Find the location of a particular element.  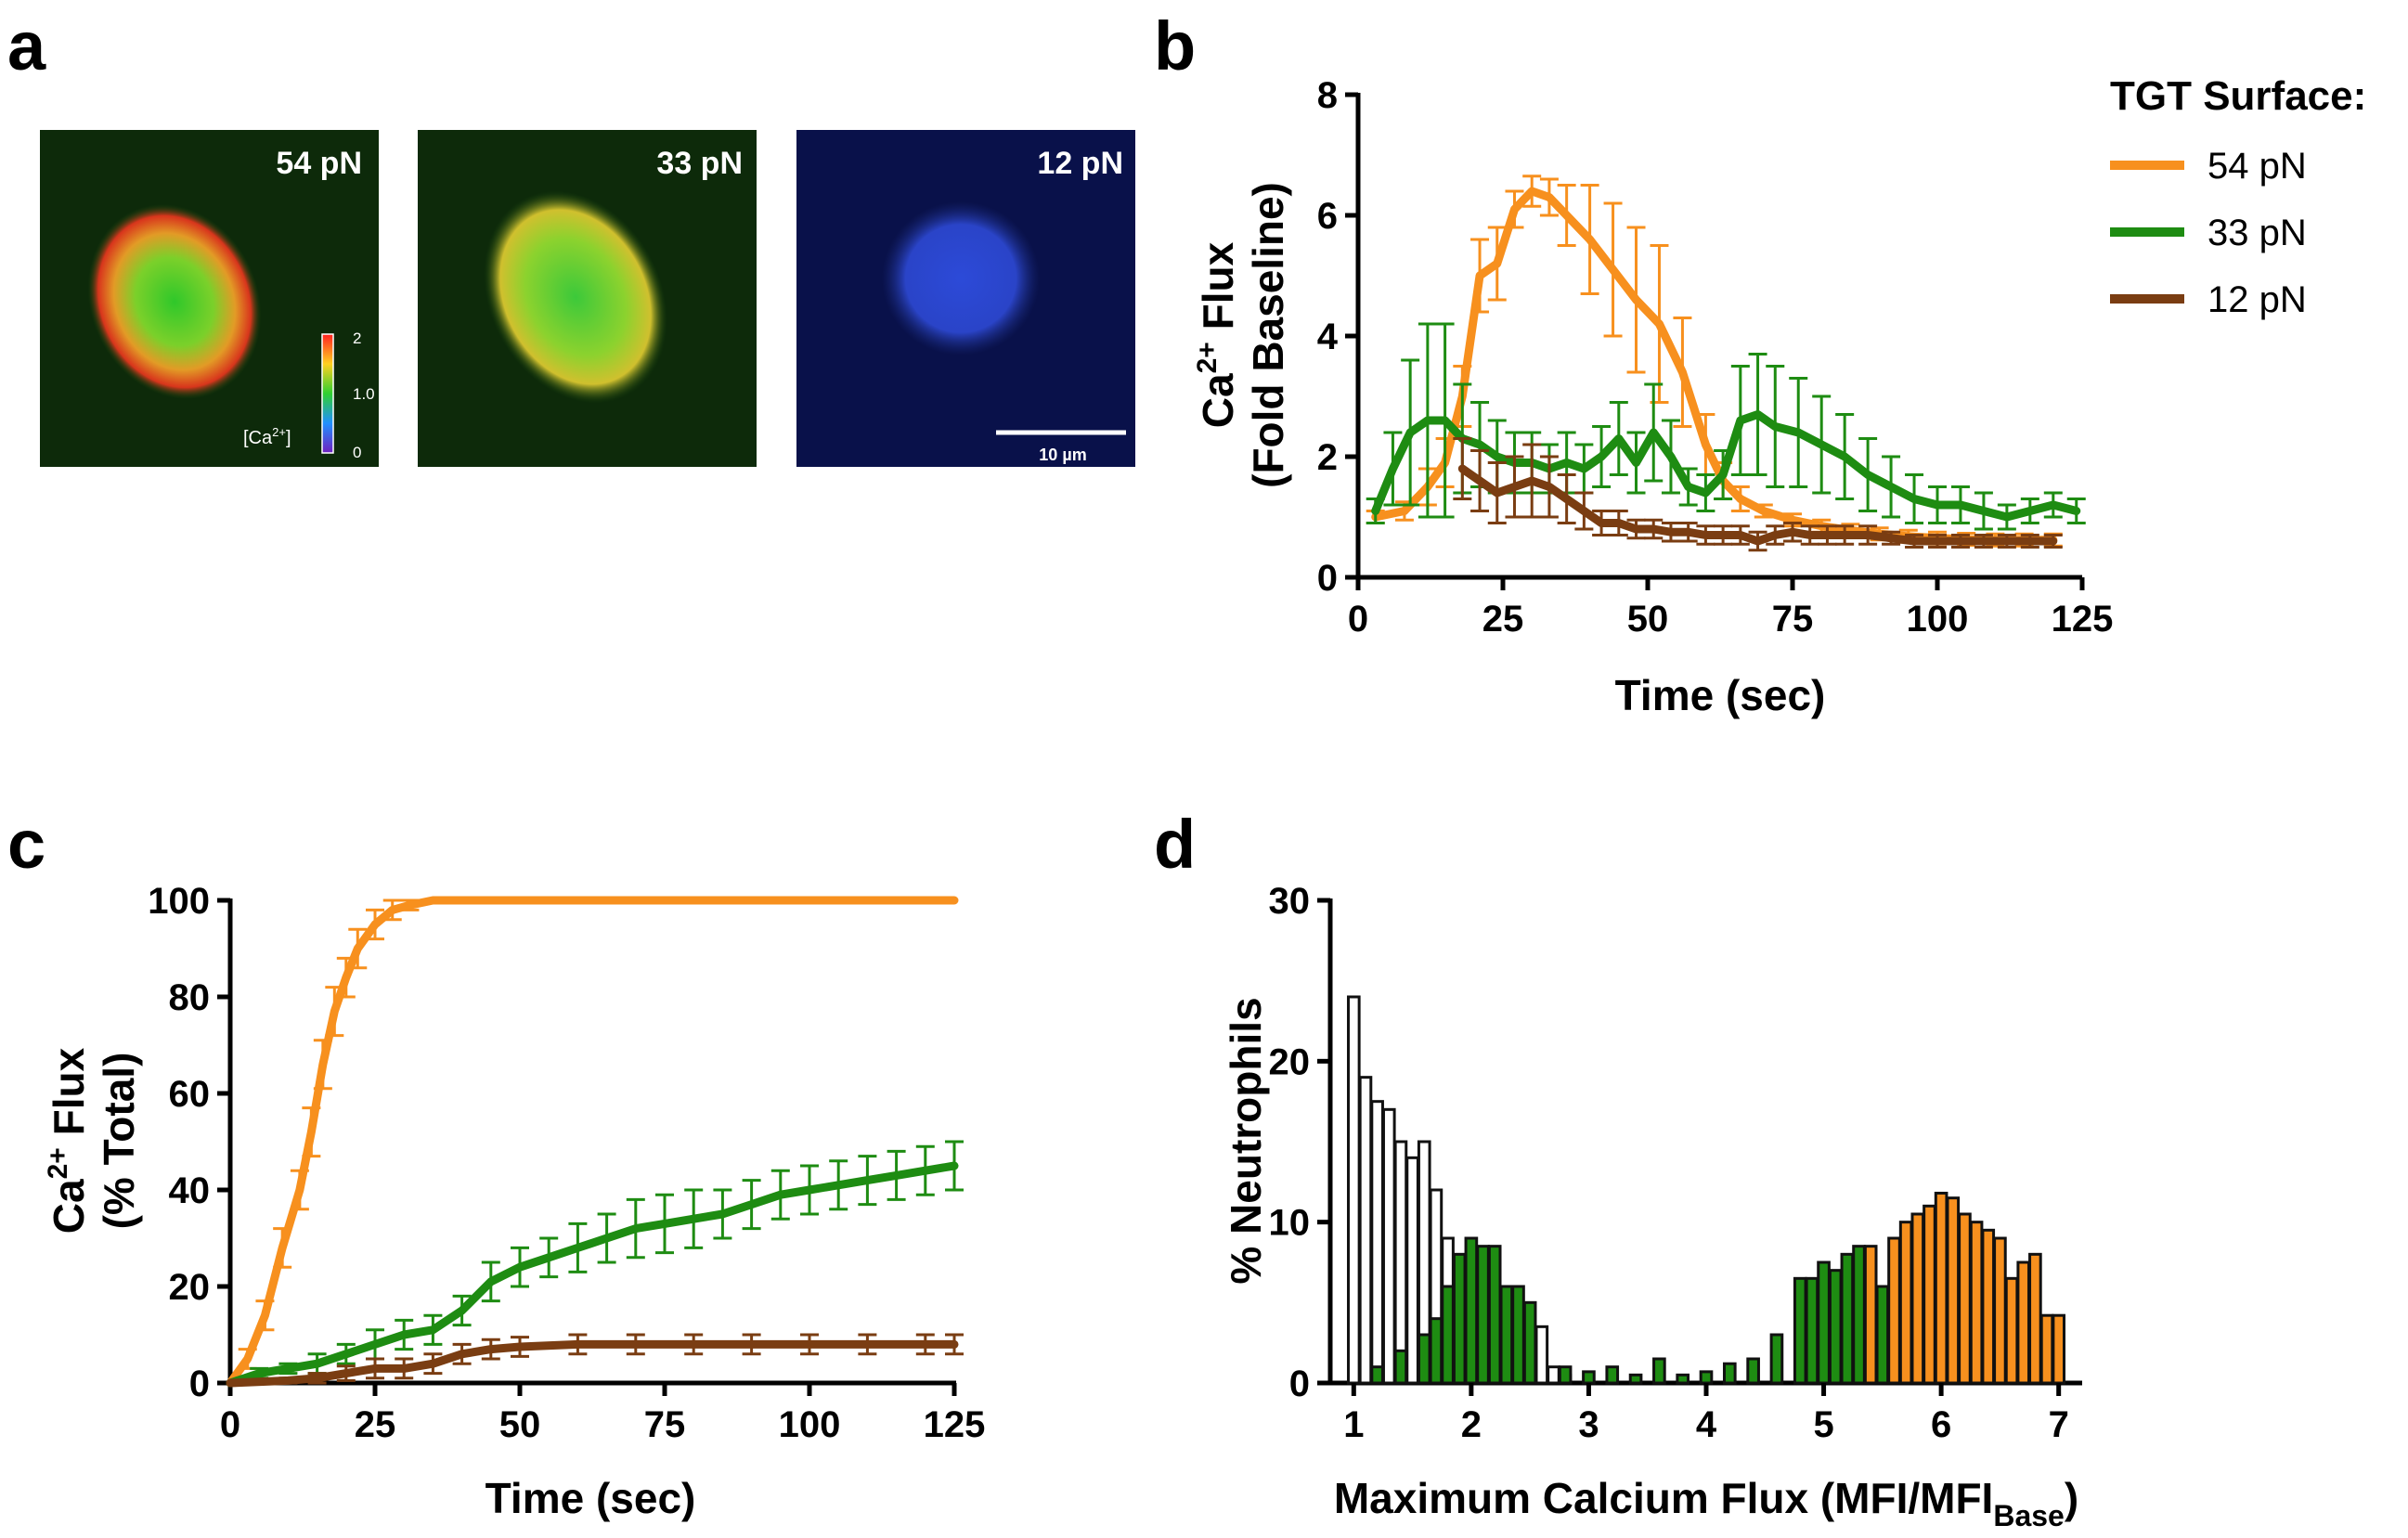

x-tick-label: 2 is located at coordinates (1471, 1424).